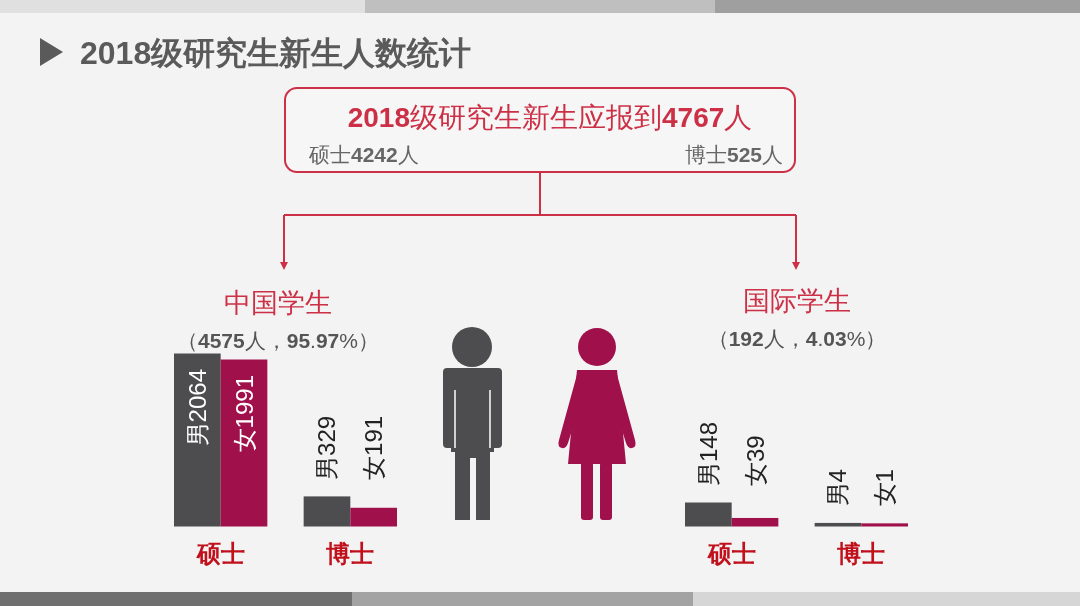 The width and height of the screenshot is (1080, 606). I want to click on chart-title: 中国学生, so click(278, 303).